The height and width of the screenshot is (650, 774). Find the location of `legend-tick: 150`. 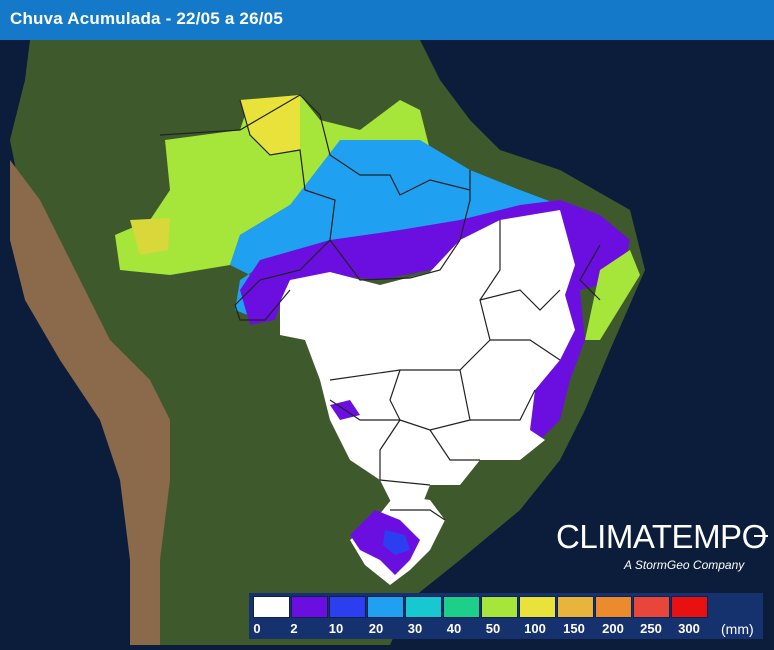

legend-tick: 150 is located at coordinates (574, 628).